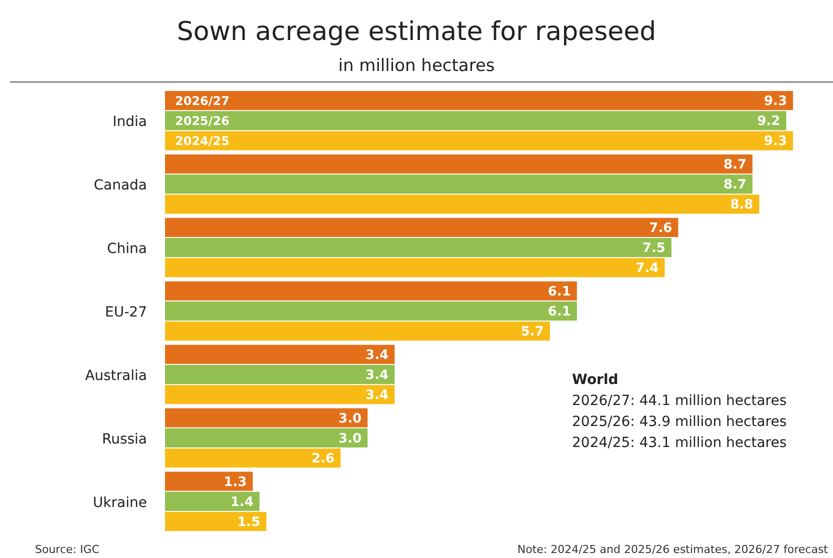  What do you see at coordinates (416, 66) in the screenshot?
I see `chart-subtitle: in million hectares` at bounding box center [416, 66].